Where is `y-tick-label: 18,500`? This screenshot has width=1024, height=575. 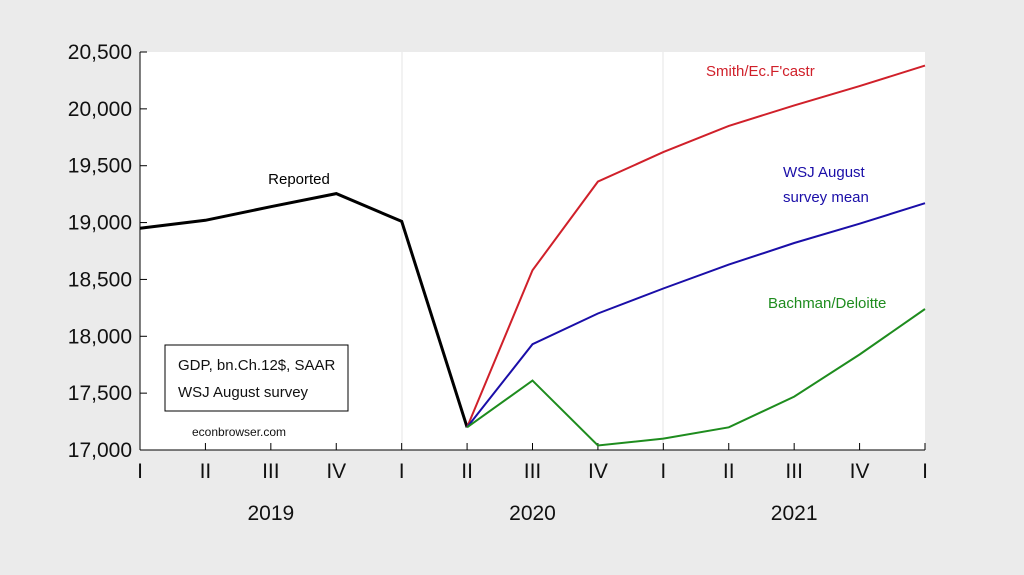
y-tick-label: 18,500 is located at coordinates (100, 279).